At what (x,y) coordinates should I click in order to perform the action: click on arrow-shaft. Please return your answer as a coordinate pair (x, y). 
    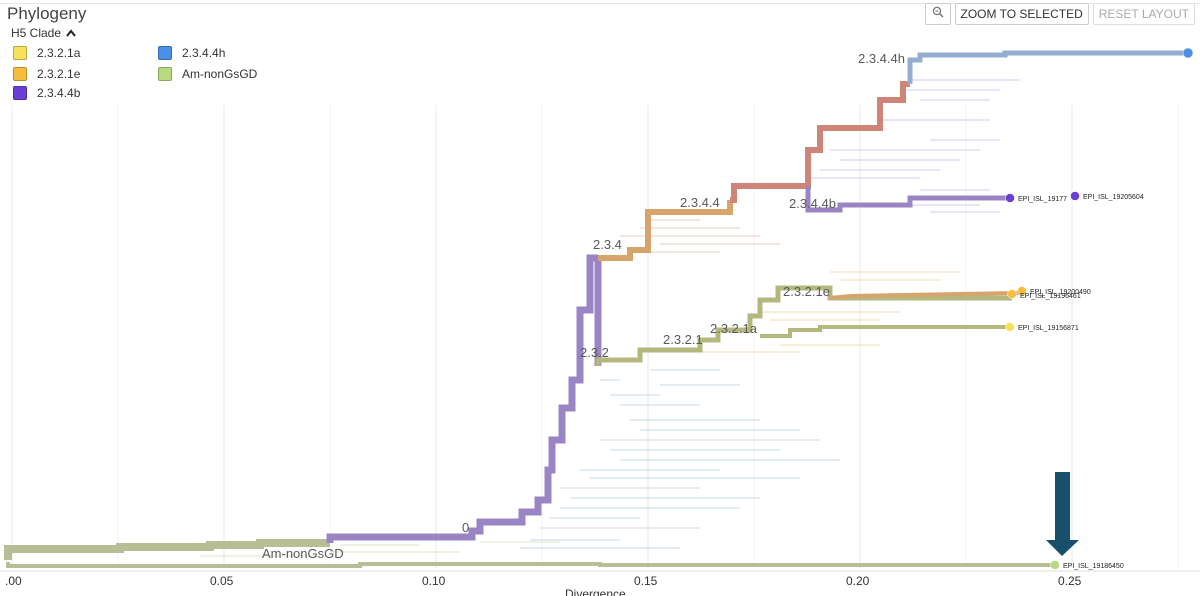
    Looking at the image, I should click on (1062, 507).